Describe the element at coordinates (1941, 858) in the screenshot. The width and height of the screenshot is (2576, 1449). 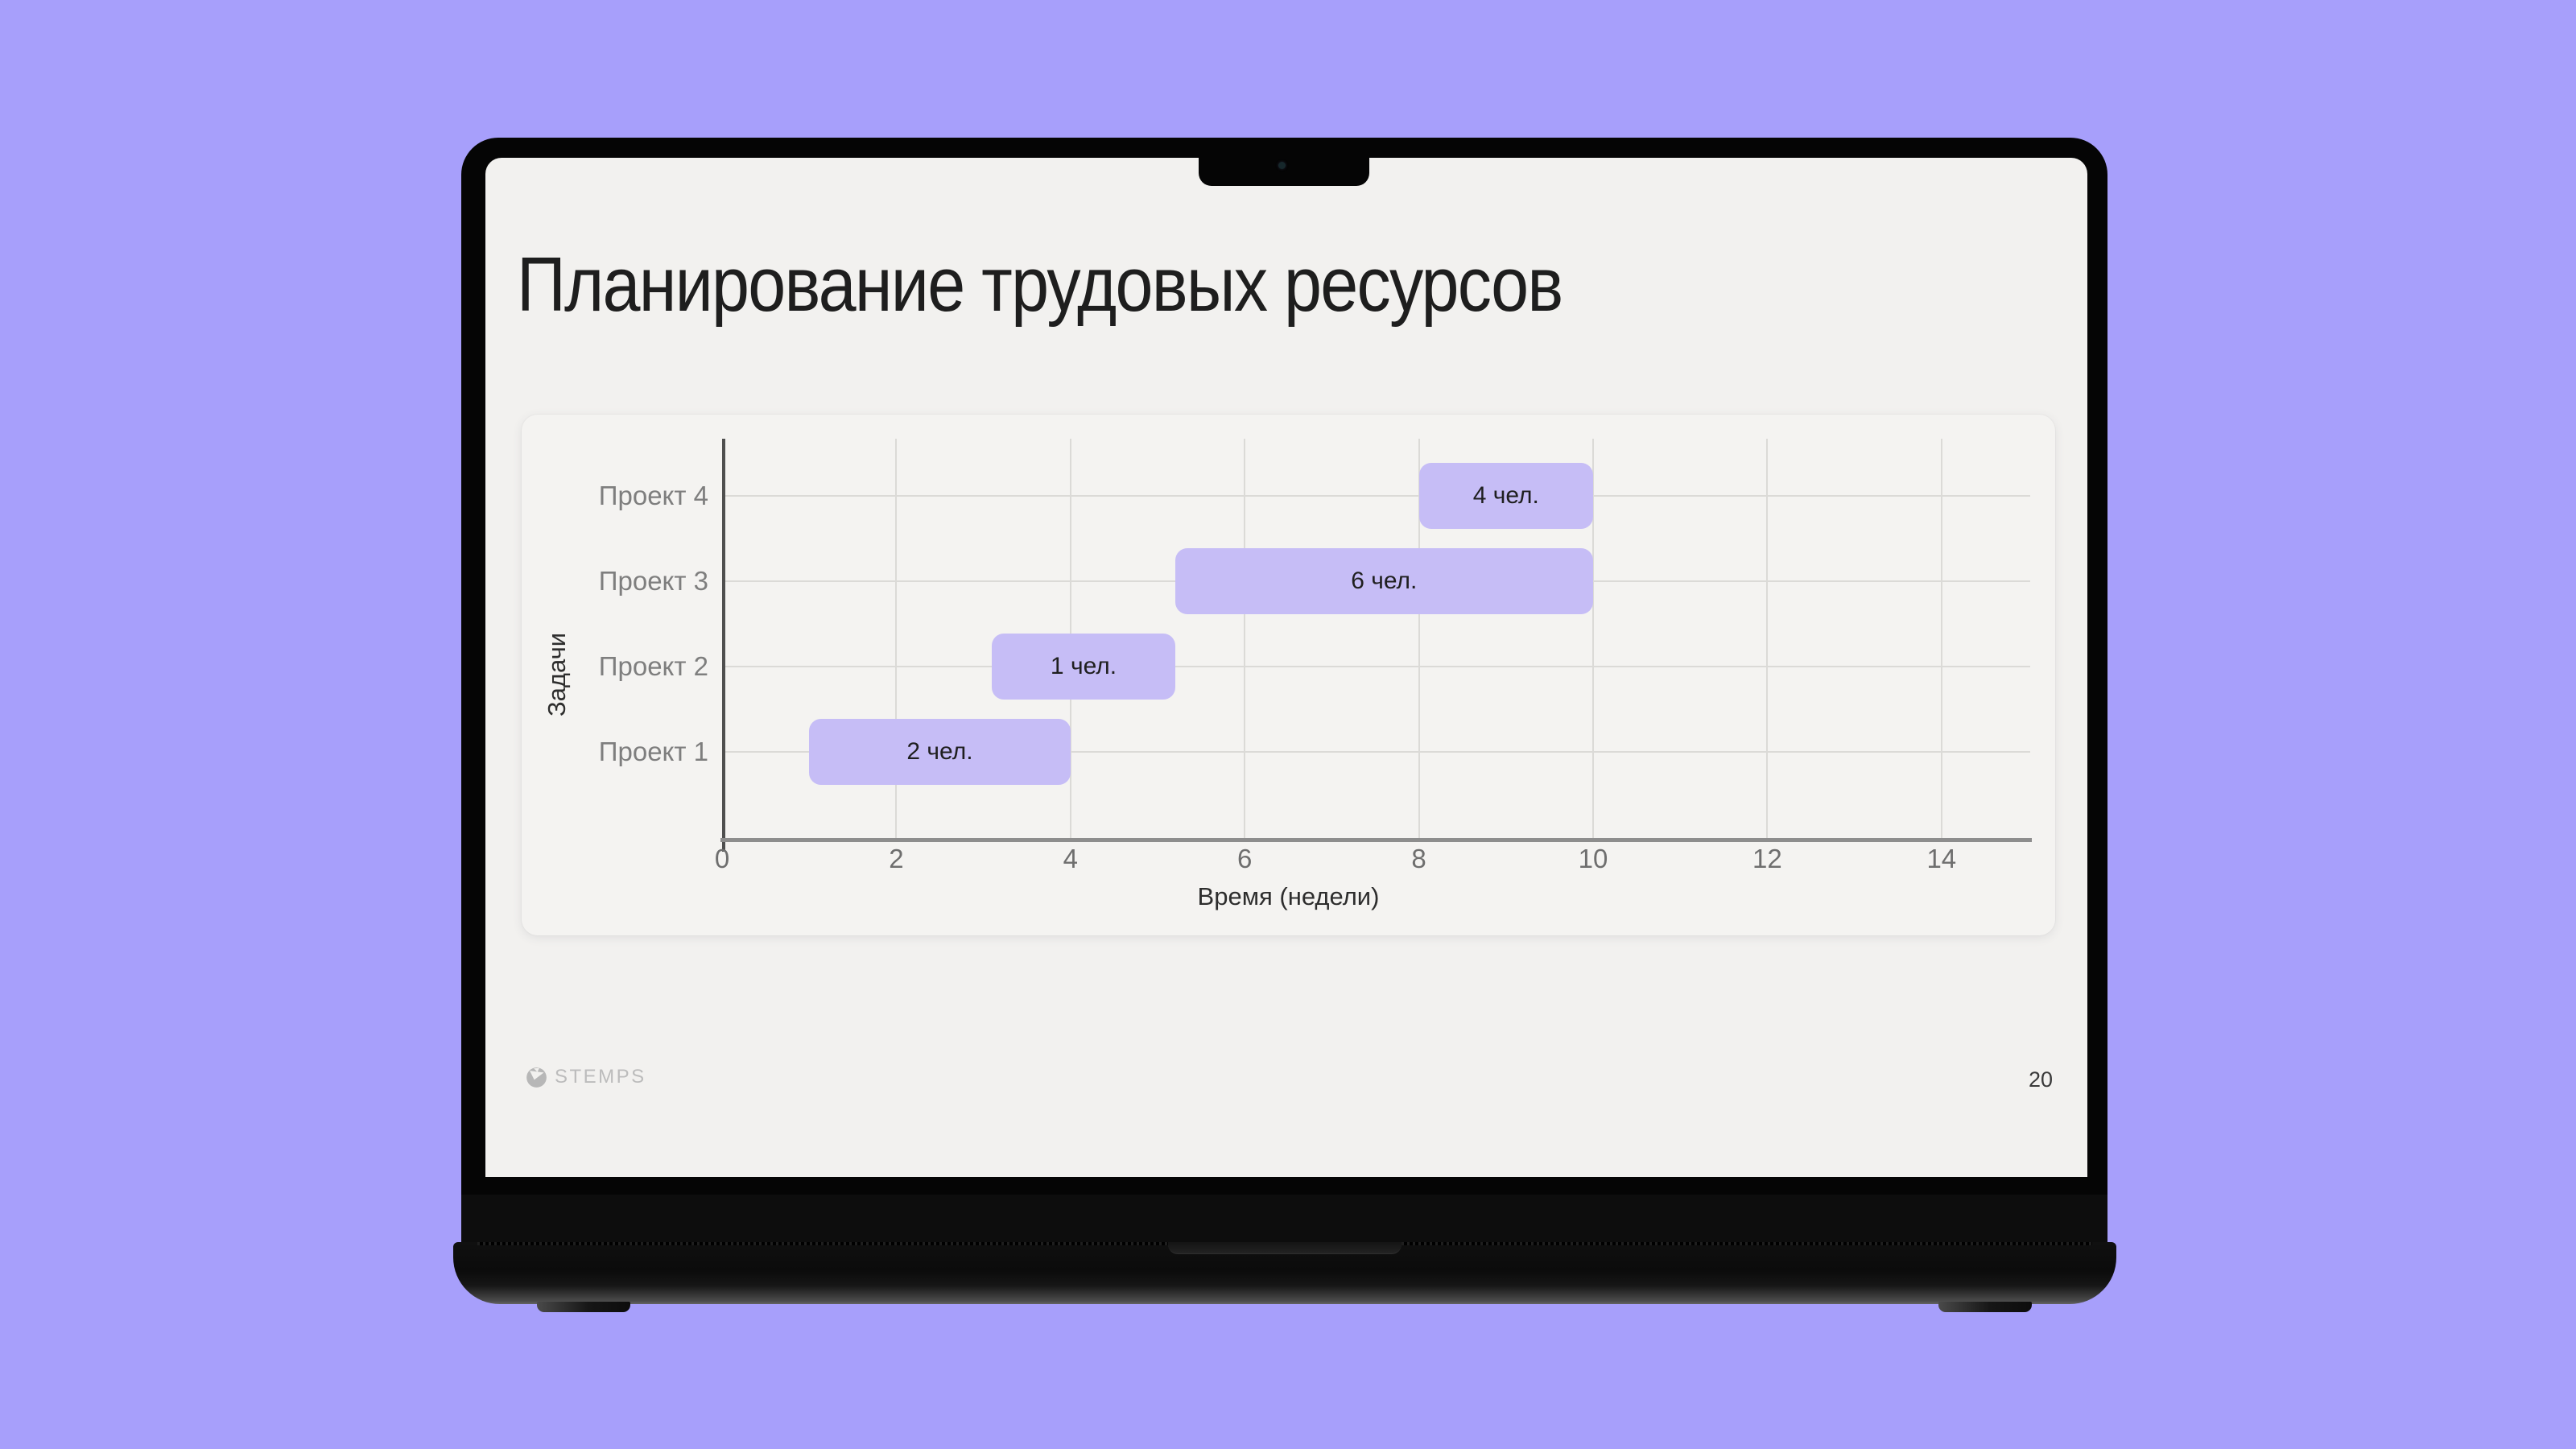
I see `x-tick-label: 14` at that location.